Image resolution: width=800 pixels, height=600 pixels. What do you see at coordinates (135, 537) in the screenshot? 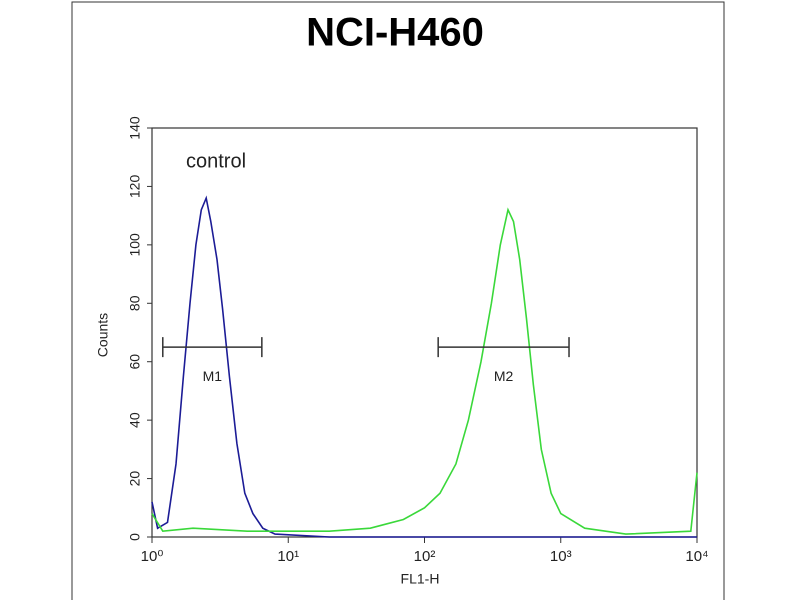
I see `y-tick-label: 0` at bounding box center [135, 537].